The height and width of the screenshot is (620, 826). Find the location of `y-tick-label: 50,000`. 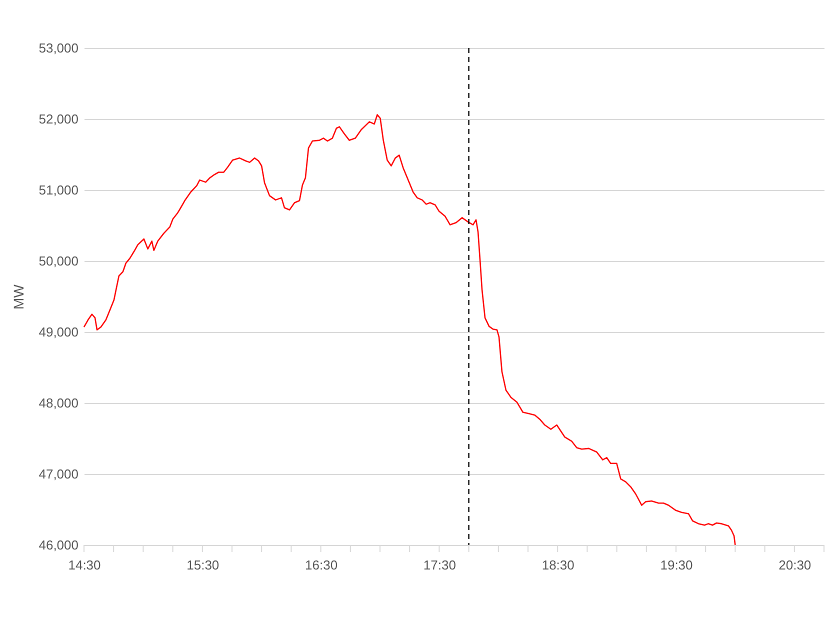

y-tick-label: 50,000 is located at coordinates (58, 261).